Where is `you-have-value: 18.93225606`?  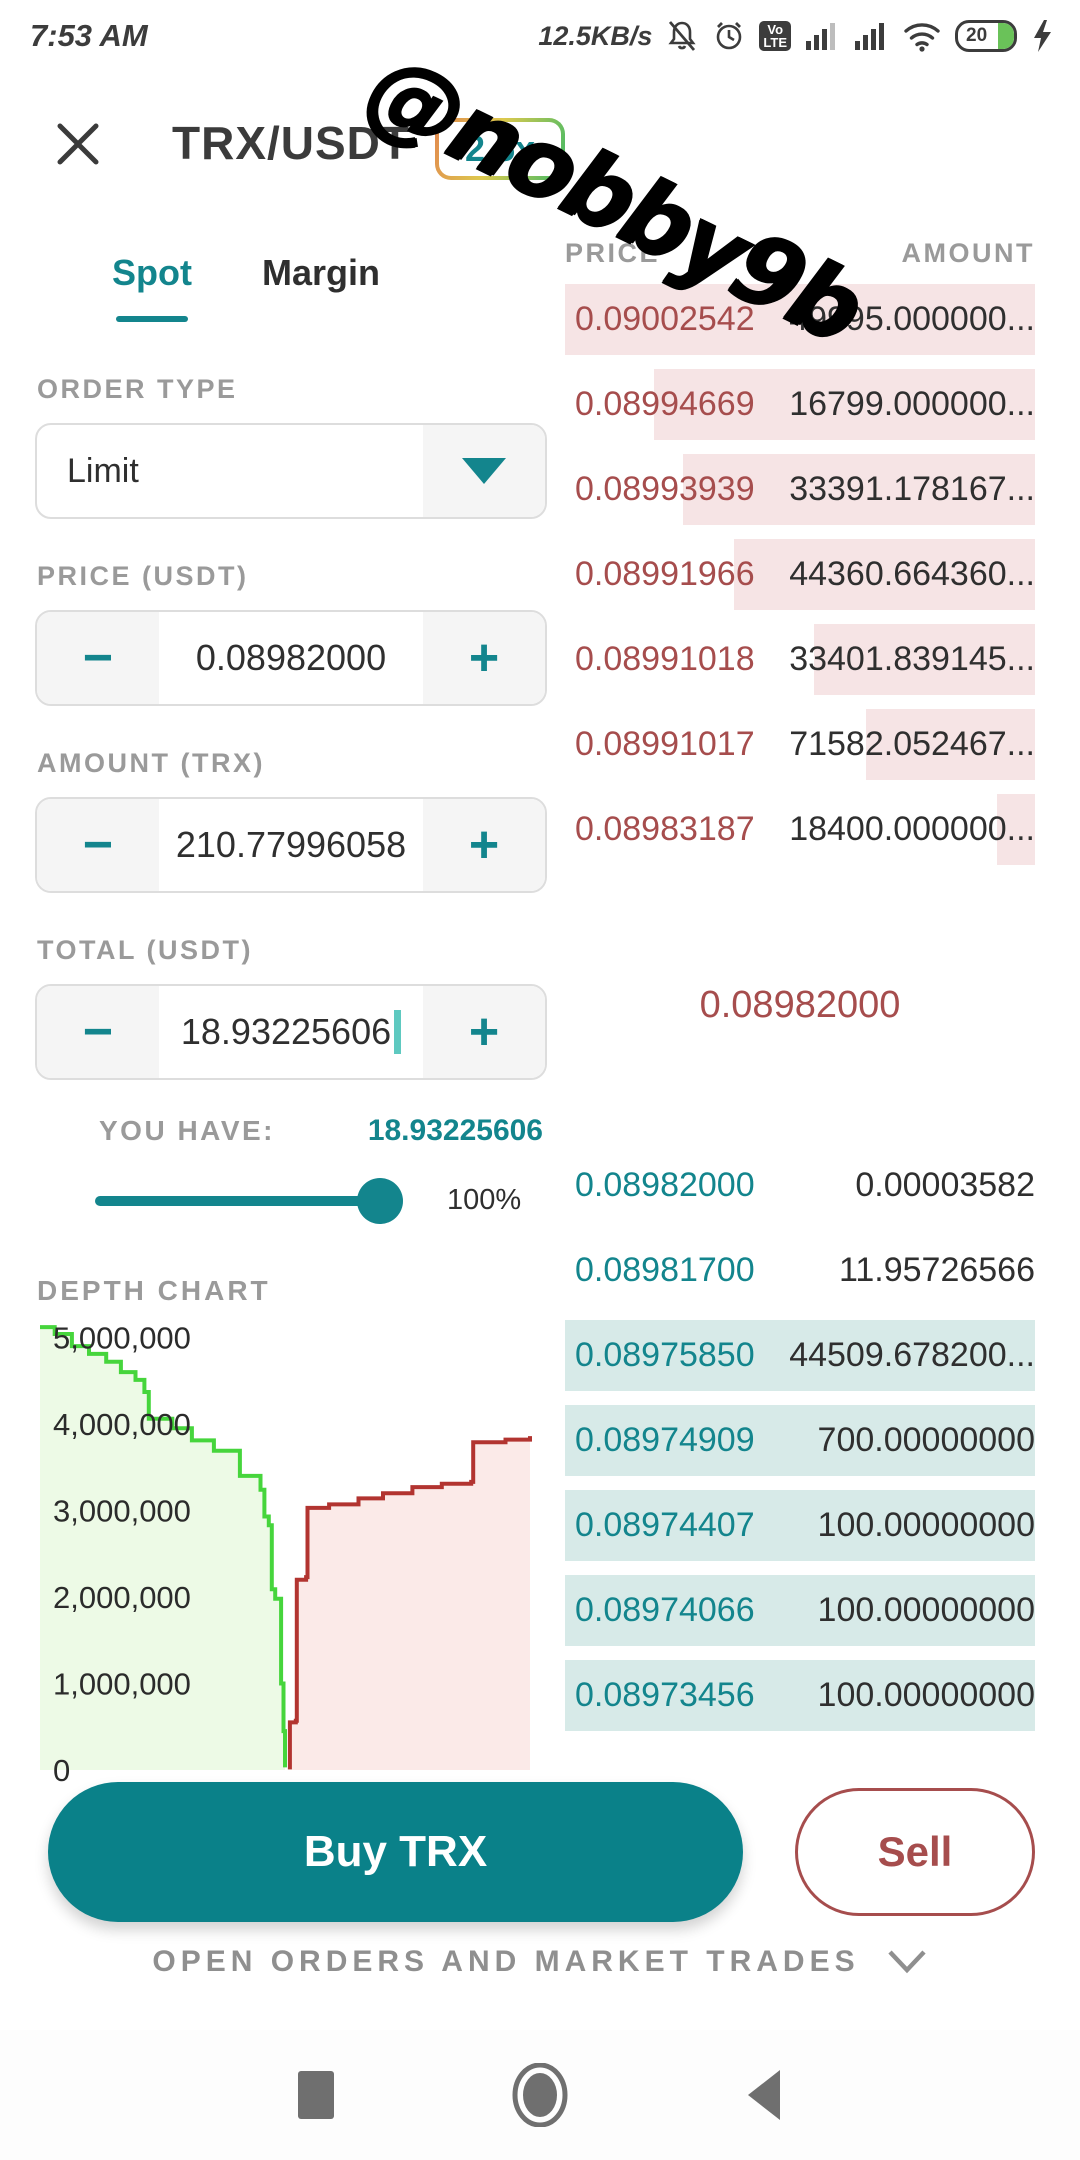 you-have-value: 18.93225606 is located at coordinates (455, 1130).